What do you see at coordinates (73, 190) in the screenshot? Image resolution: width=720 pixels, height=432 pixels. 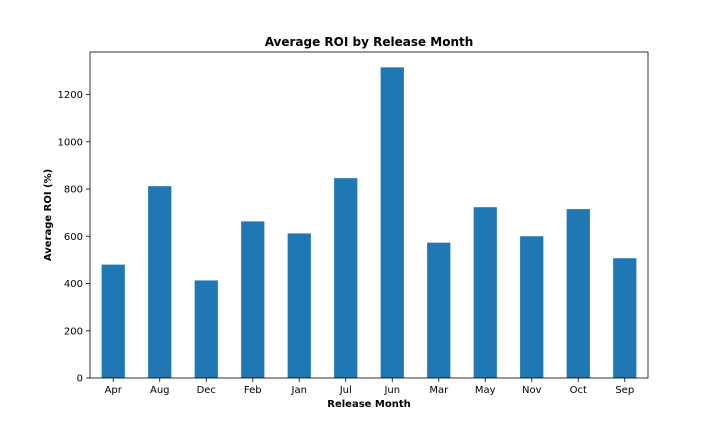 I see `y-tick-label: 800` at bounding box center [73, 190].